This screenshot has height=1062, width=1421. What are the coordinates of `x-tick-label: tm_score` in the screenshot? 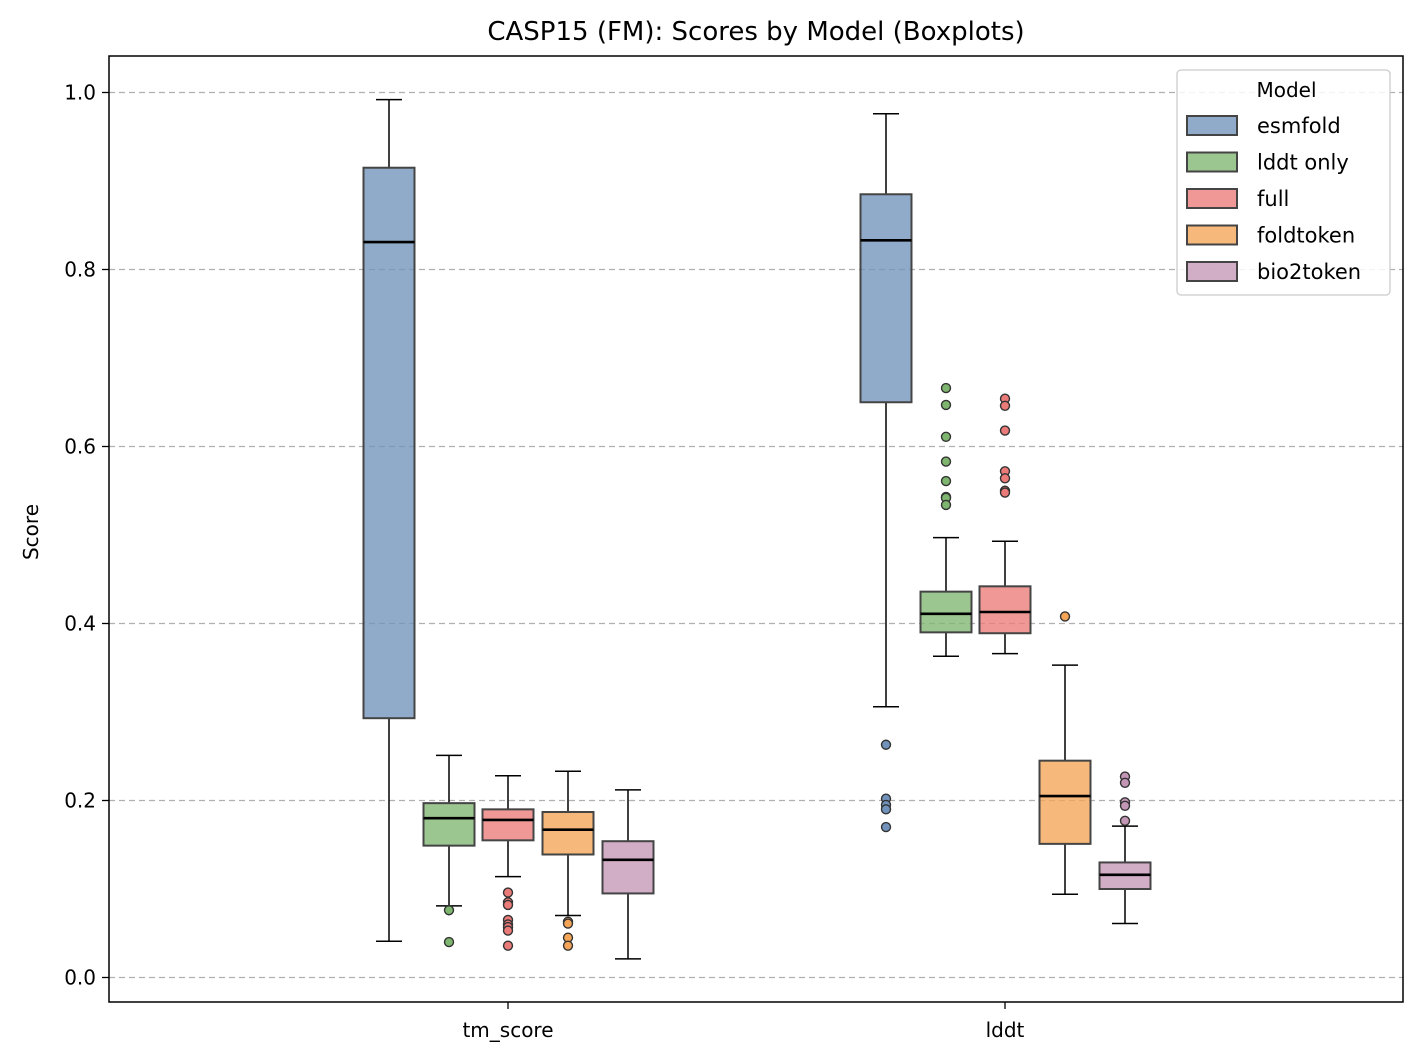 It's located at (507, 1030).